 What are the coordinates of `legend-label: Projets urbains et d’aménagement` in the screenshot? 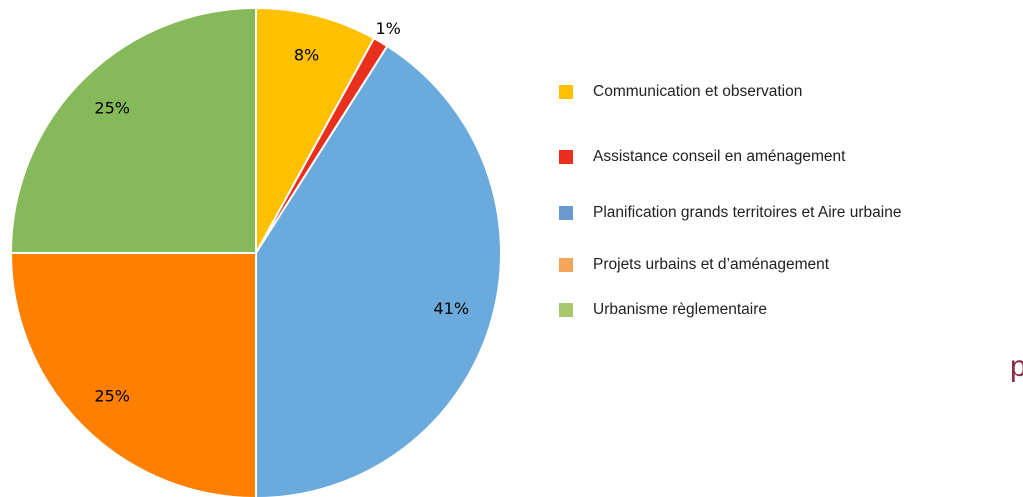 It's located at (711, 264).